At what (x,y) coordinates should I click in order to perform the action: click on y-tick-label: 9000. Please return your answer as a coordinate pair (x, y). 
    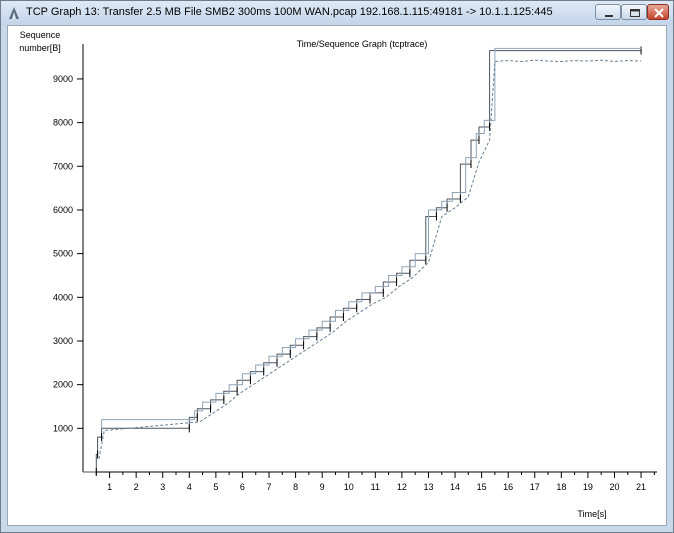
    Looking at the image, I should click on (63, 79).